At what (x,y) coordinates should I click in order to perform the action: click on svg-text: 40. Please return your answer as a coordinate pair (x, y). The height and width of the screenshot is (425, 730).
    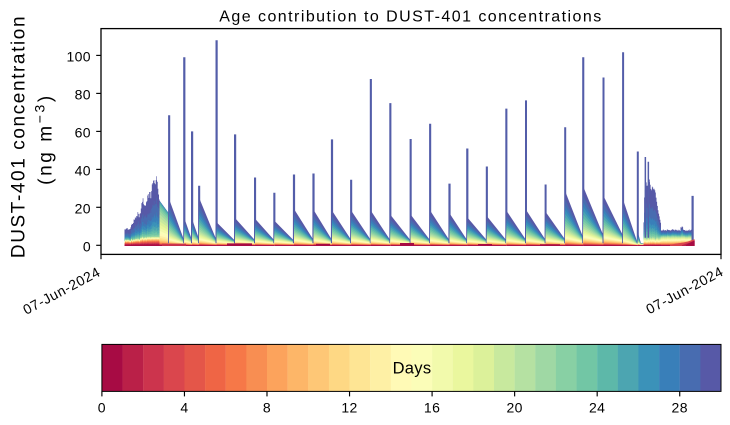
    Looking at the image, I should click on (83, 170).